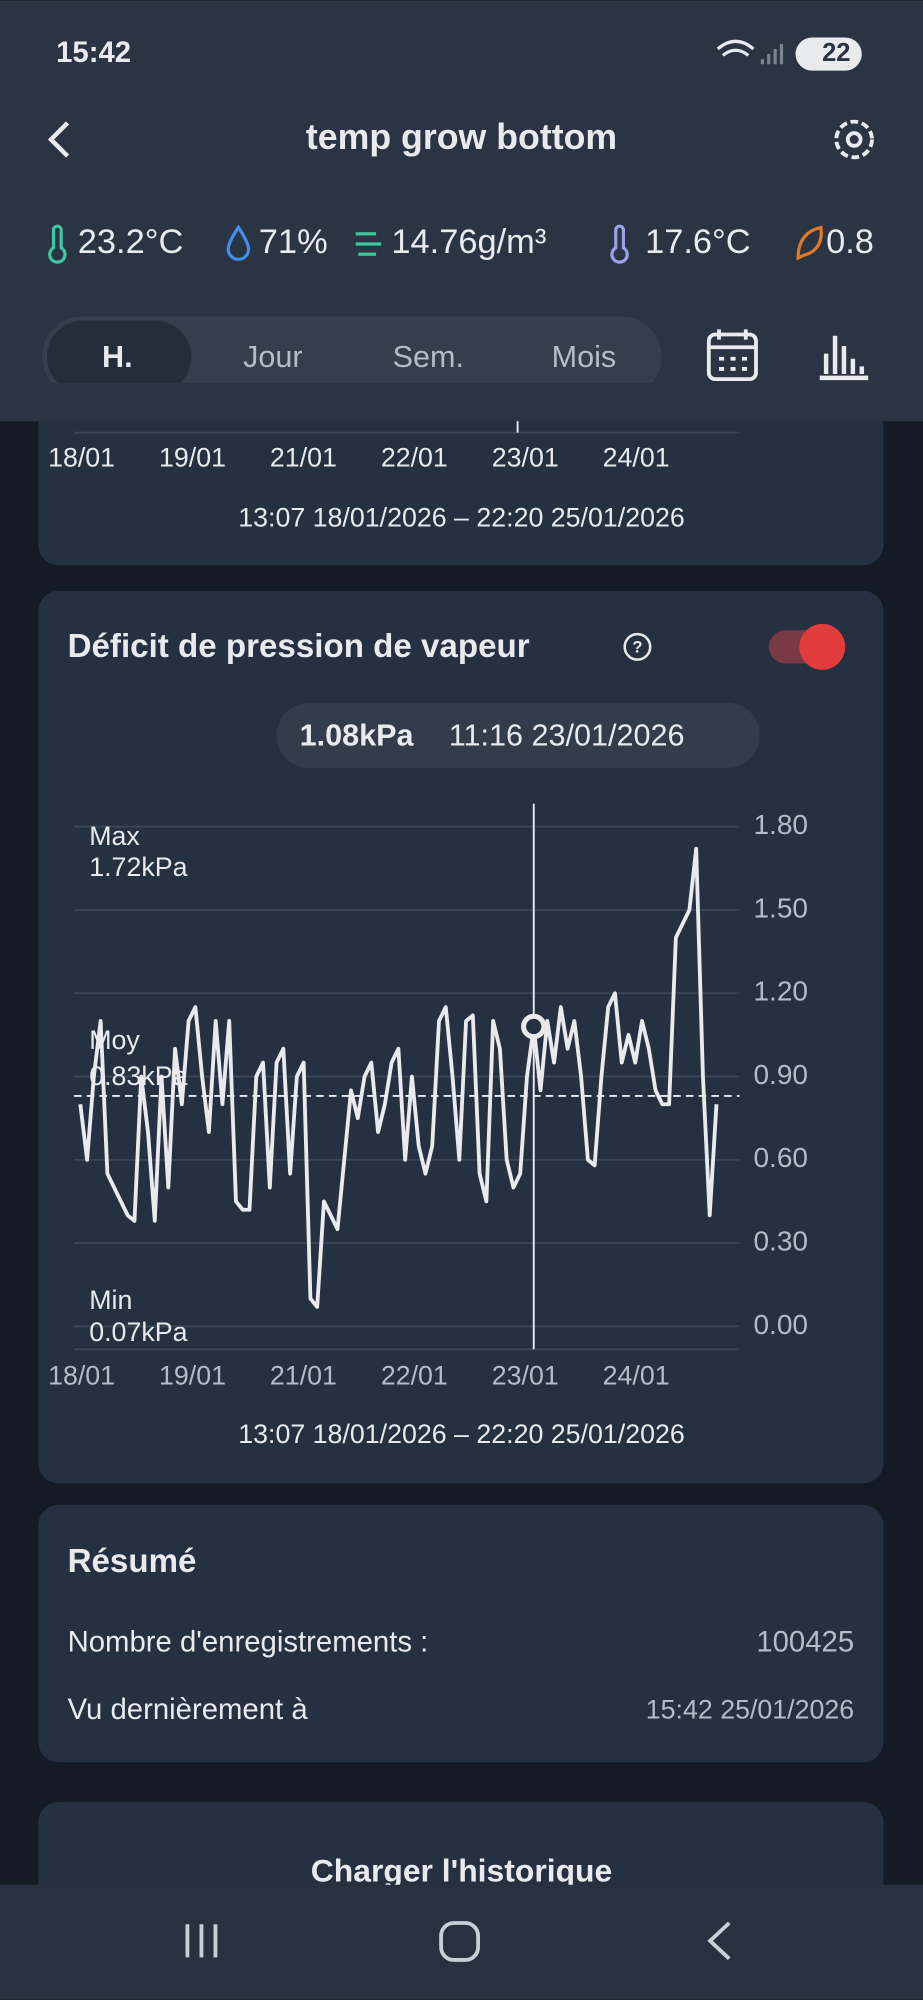 This screenshot has width=923, height=2000. Describe the element at coordinates (114, 836) in the screenshot. I see `annotation-label: Max` at that location.